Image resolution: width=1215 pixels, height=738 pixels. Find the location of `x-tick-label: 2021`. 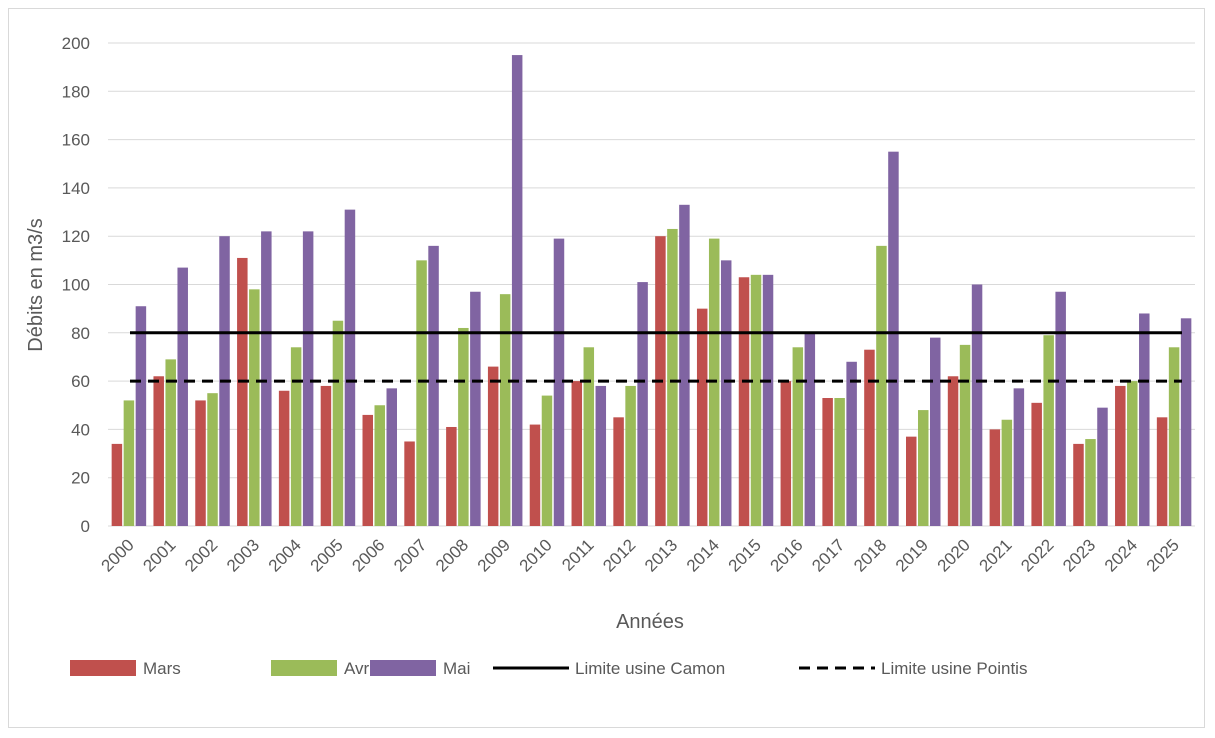

x-tick-label: 2021 is located at coordinates (996, 555).